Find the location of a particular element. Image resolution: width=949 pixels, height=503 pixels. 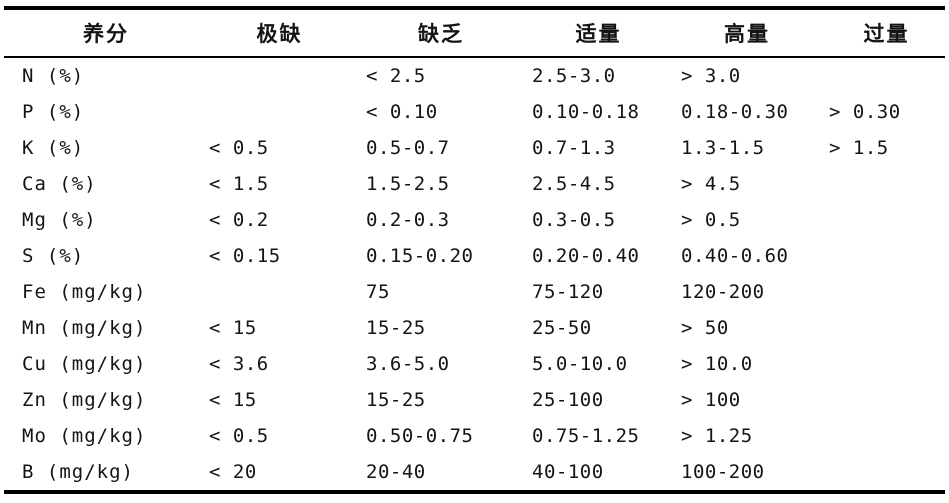

range-value-cell: 3.6-5.0 is located at coordinates (408, 364).